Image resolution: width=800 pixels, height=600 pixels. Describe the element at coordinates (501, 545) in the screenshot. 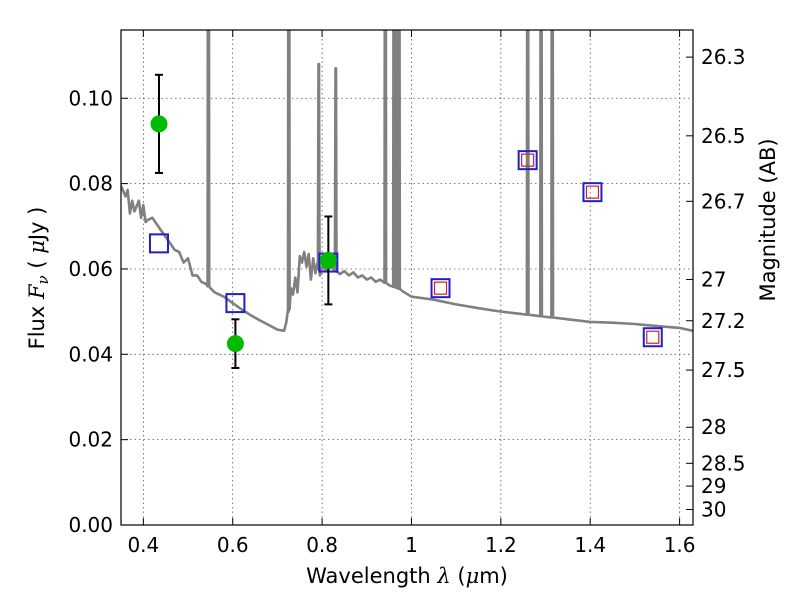

I see `x-tick-label: 1.2` at that location.